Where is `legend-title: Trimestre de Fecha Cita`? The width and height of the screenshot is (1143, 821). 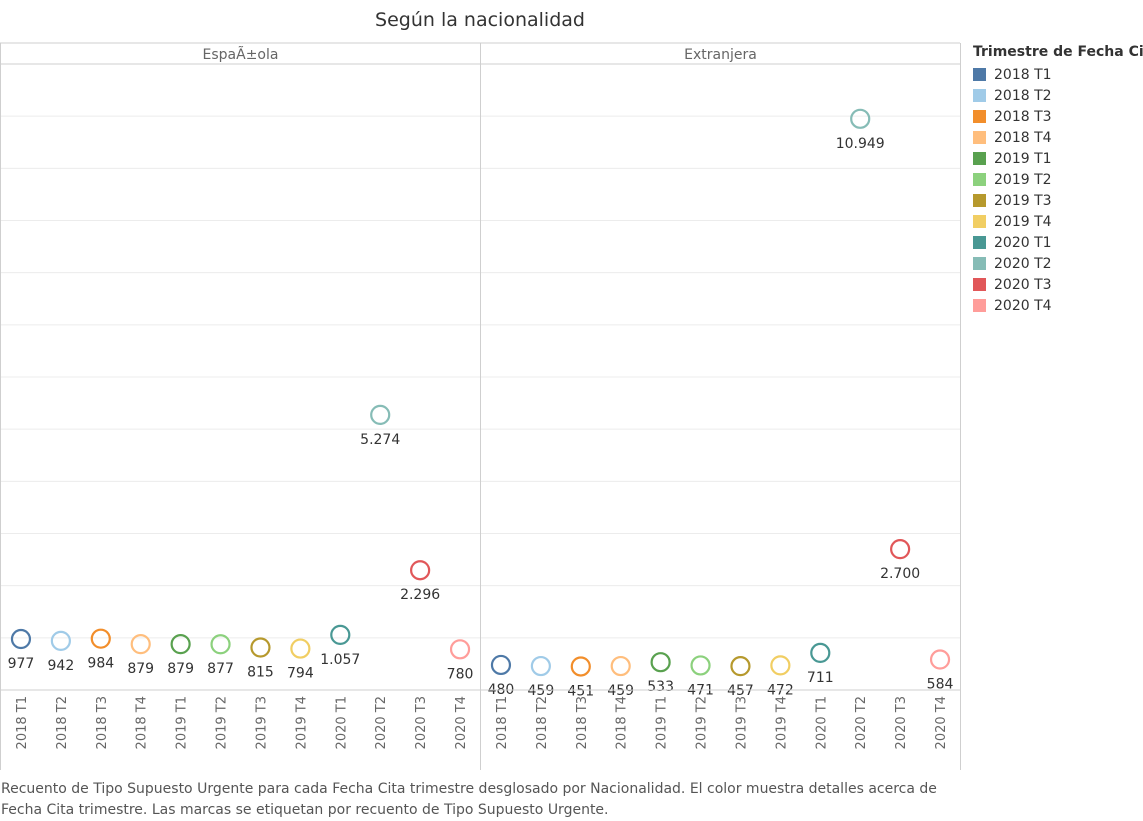
legend-title: Trimestre de Fecha Cita is located at coordinates (1058, 52).